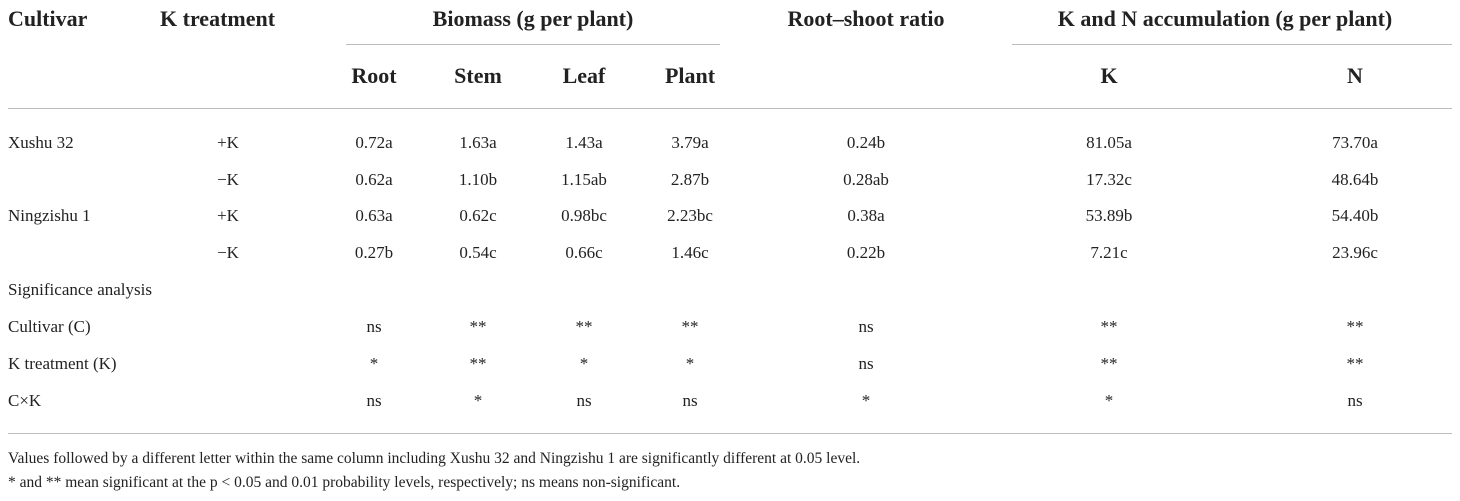 The image size is (1460, 501). Describe the element at coordinates (218, 18) in the screenshot. I see `header-k-treatment: K treatment` at that location.